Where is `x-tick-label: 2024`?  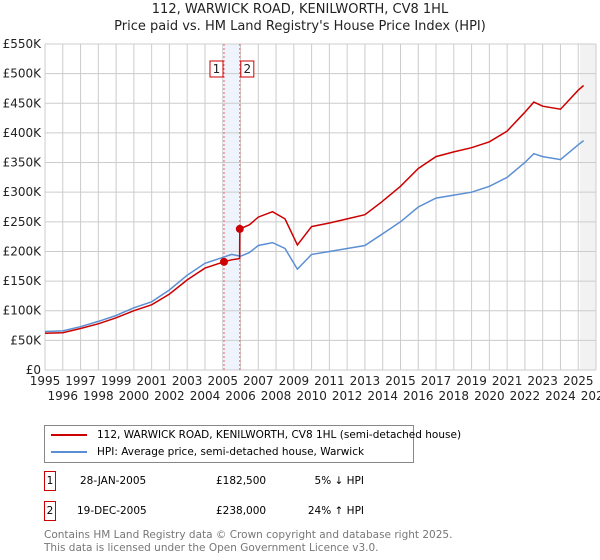 x-tick-label: 2024 is located at coordinates (560, 396).